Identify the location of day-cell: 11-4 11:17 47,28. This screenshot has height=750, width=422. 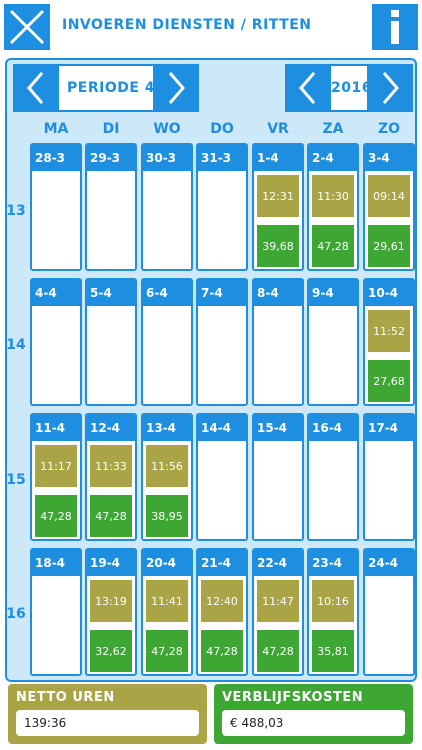
(56, 477).